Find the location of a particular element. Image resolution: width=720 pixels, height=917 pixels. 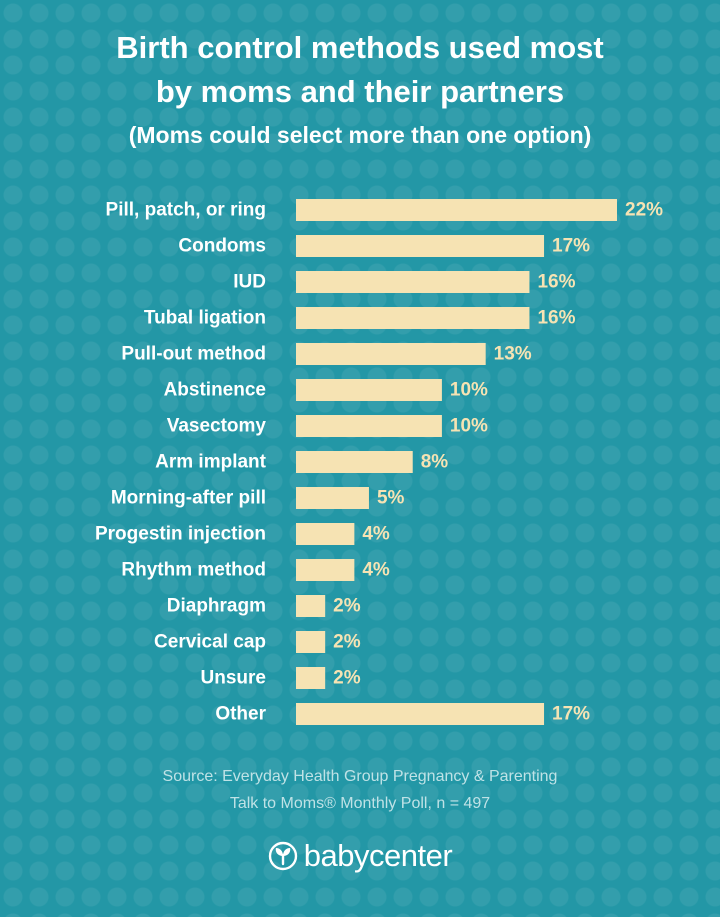

brand-logo: babycenter is located at coordinates (360, 856).